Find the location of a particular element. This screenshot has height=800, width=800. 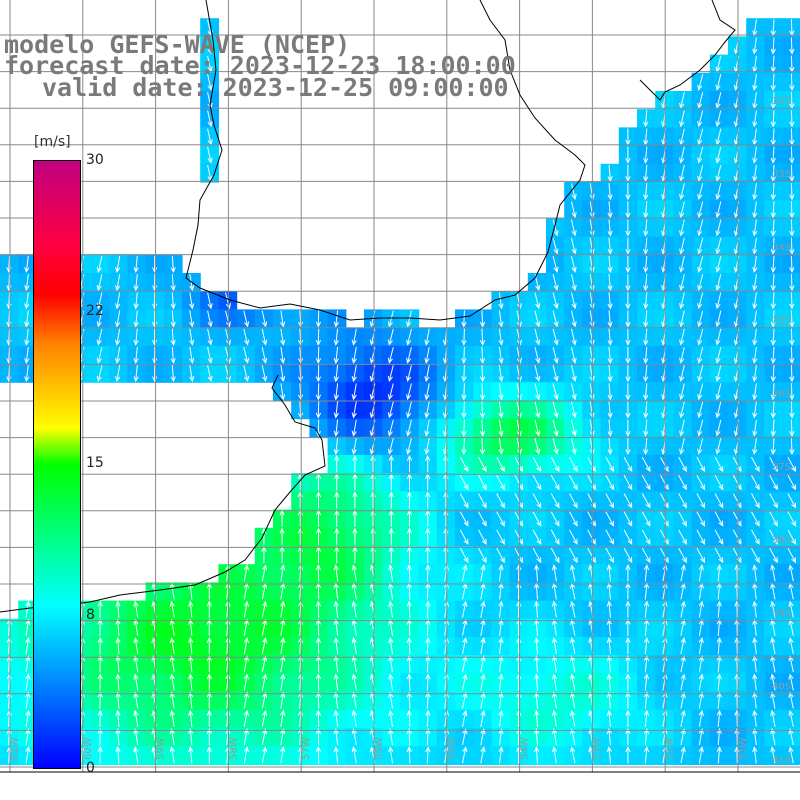

lon-label: 57W is located at coordinates (306, 748).